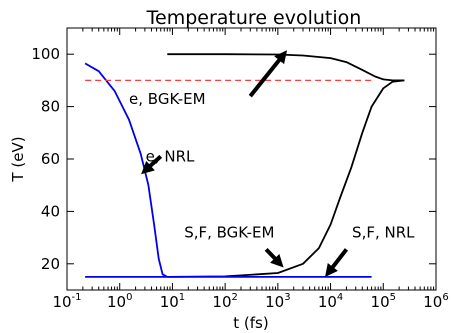  Describe the element at coordinates (229, 233) in the screenshot. I see `annotation-label-s-bgk-em: S,F, BGK-EM` at that location.